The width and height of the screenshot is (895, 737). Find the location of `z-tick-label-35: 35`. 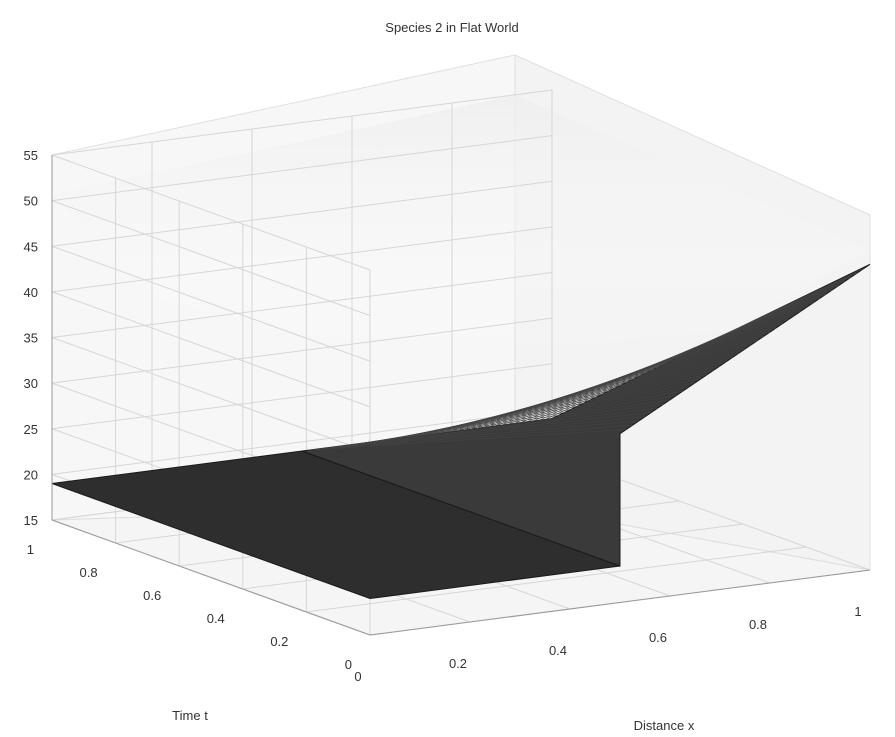

z-tick-label-35: 35 is located at coordinates (31, 338).